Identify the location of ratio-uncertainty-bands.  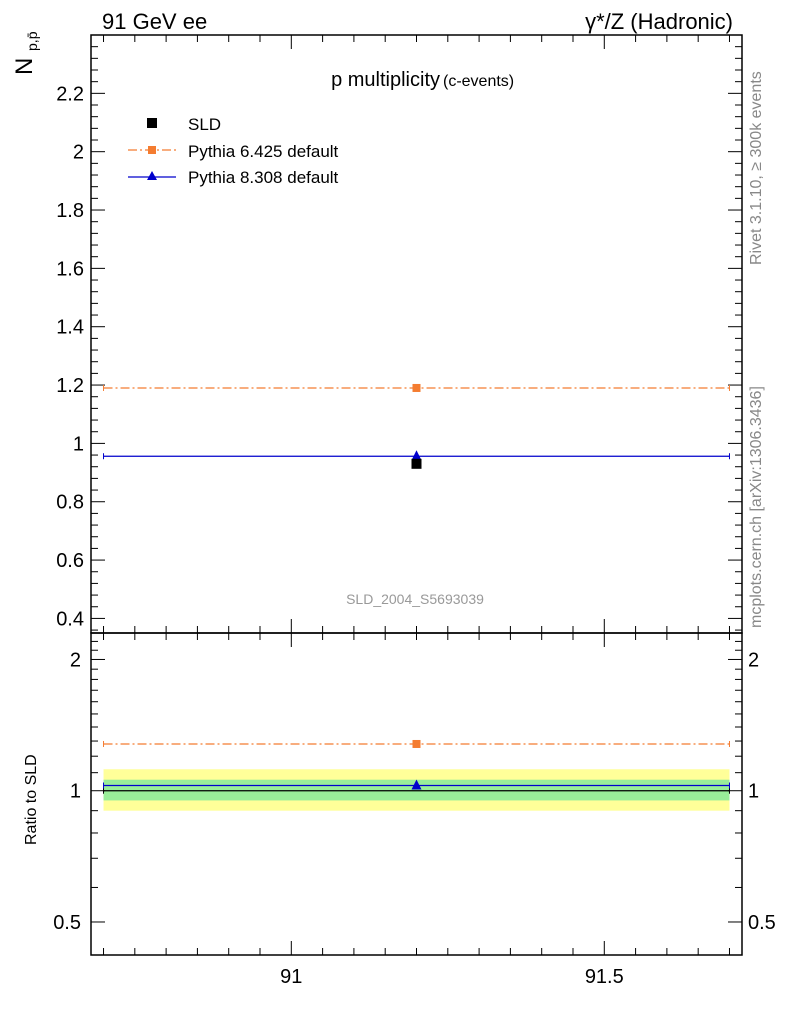
(416, 790).